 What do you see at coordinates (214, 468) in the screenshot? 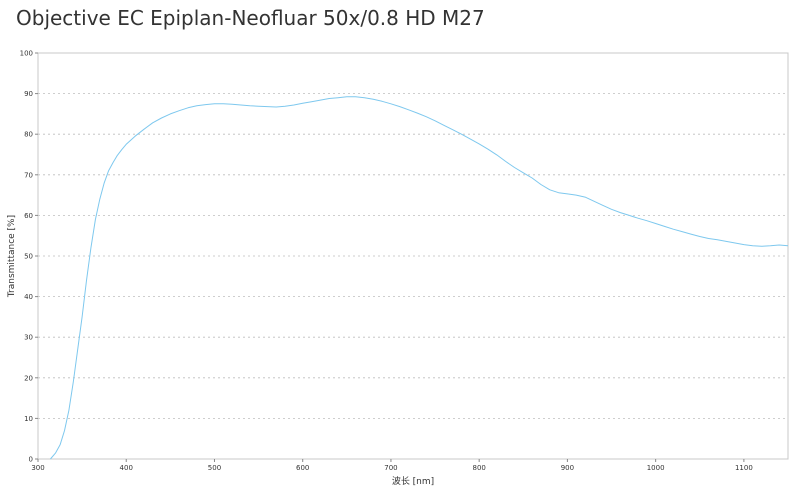
I see `x-tick-label: 500` at bounding box center [214, 468].